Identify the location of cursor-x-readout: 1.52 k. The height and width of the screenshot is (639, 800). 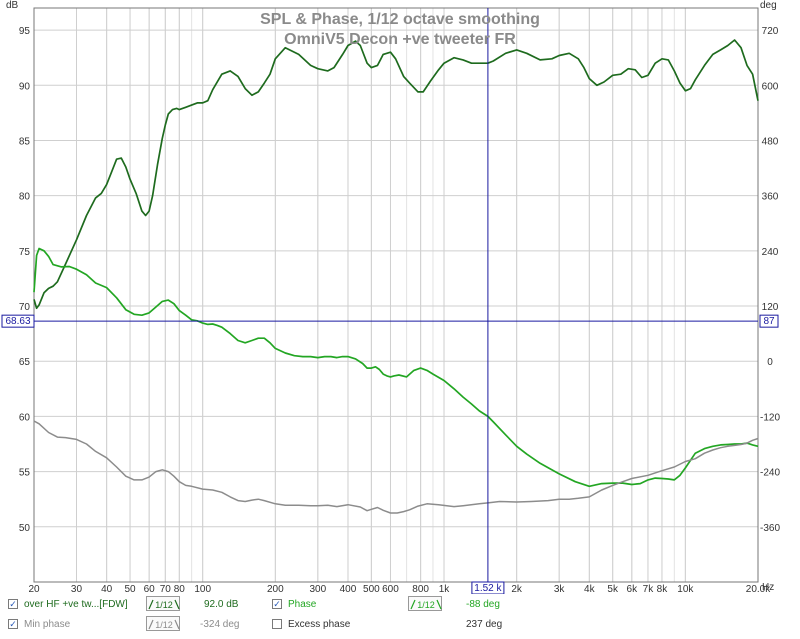
(488, 588).